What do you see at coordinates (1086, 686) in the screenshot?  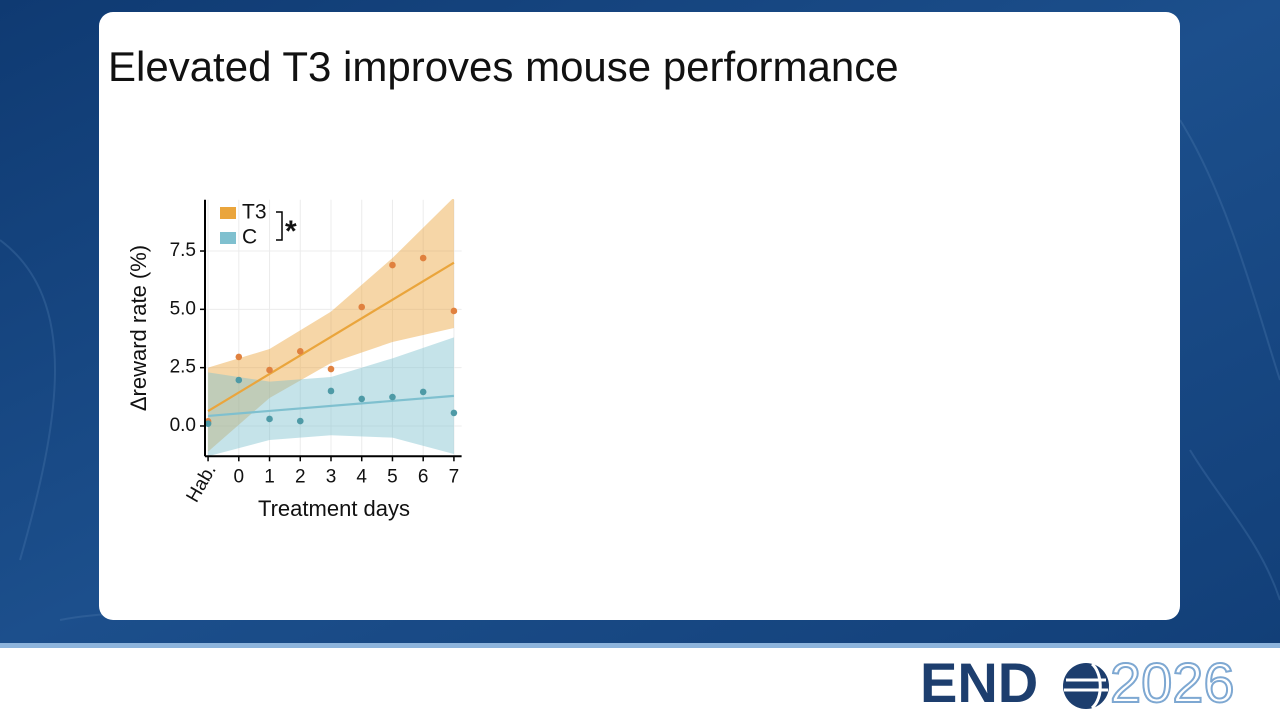 I see `logo-globe` at bounding box center [1086, 686].